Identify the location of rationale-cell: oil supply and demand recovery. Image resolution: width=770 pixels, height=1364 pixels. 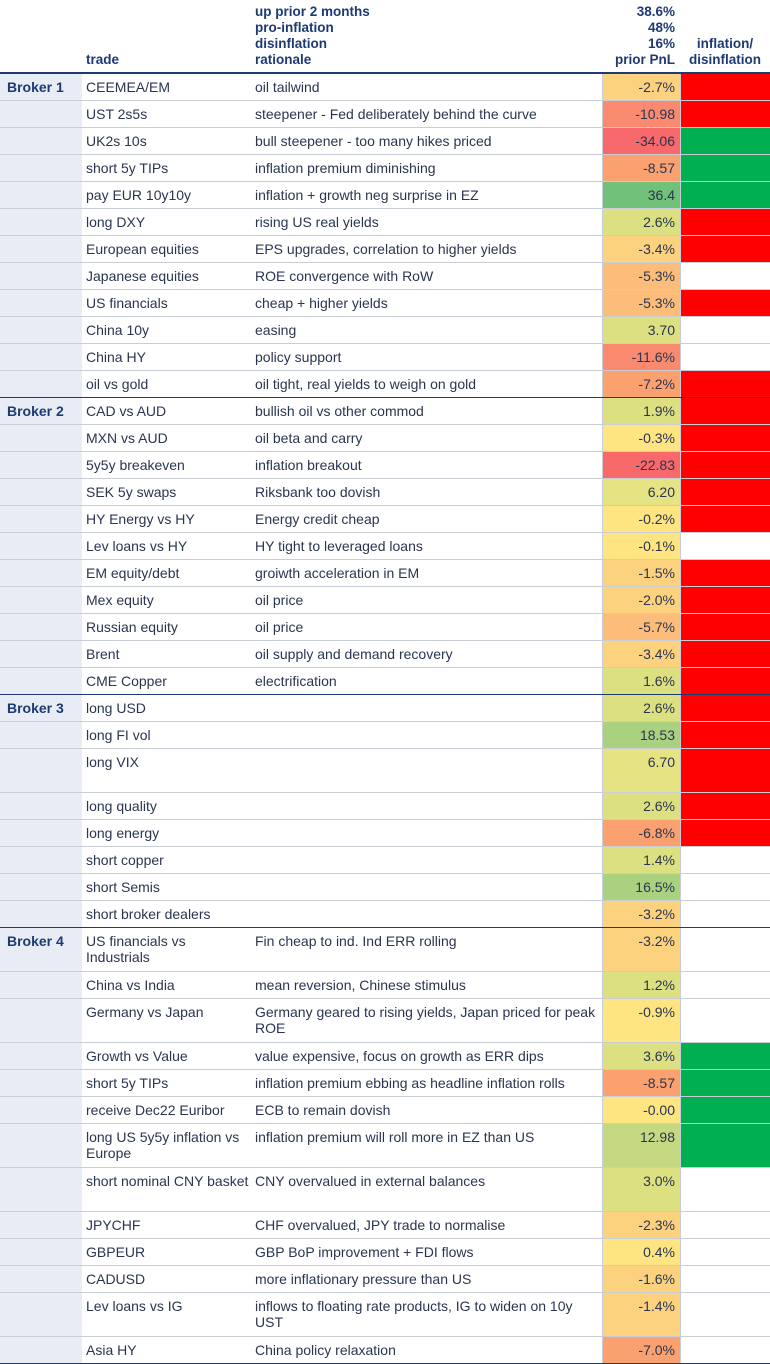
(354, 654).